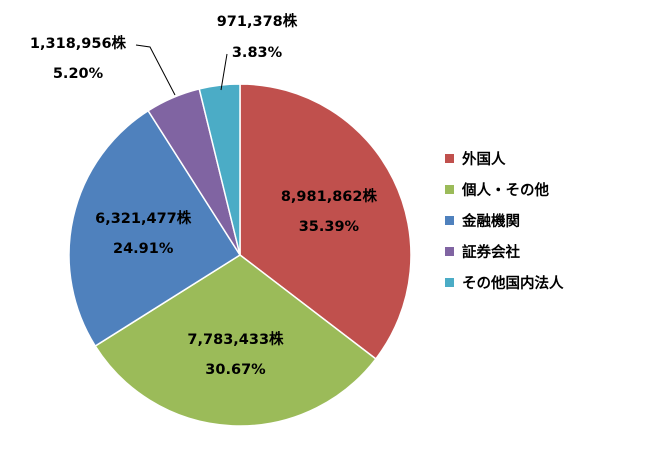  Describe the element at coordinates (78, 43) in the screenshot. I see `data-label-value: 1,318,956株` at that location.